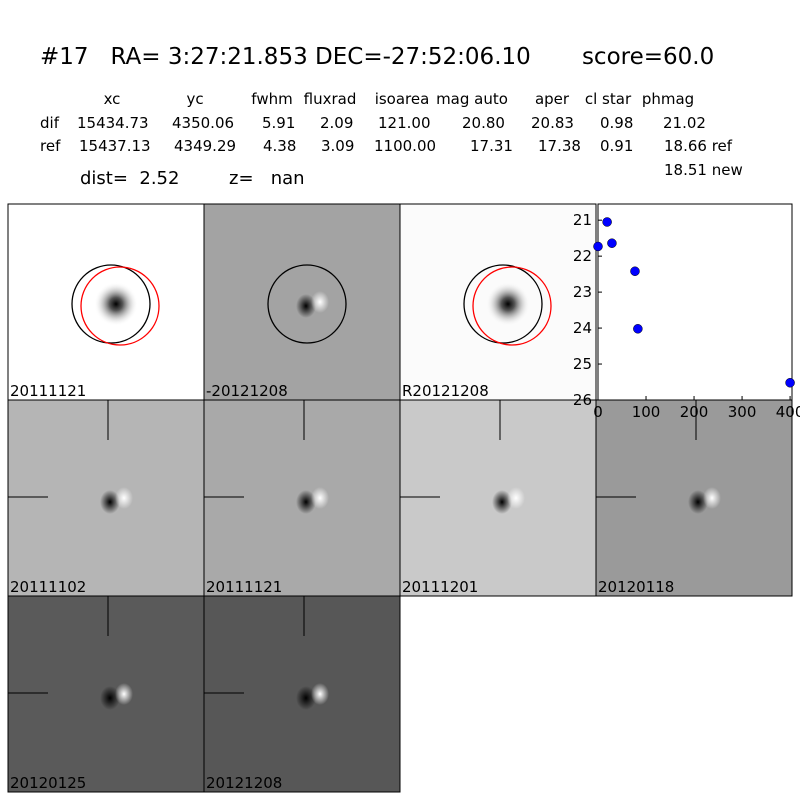  What do you see at coordinates (271, 99) in the screenshot?
I see `column-header: fwhm` at bounding box center [271, 99].